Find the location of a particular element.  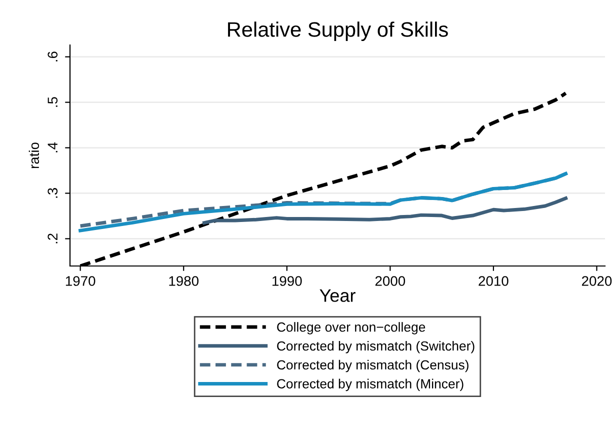

y-tick-label: .4 is located at coordinates (53, 147).